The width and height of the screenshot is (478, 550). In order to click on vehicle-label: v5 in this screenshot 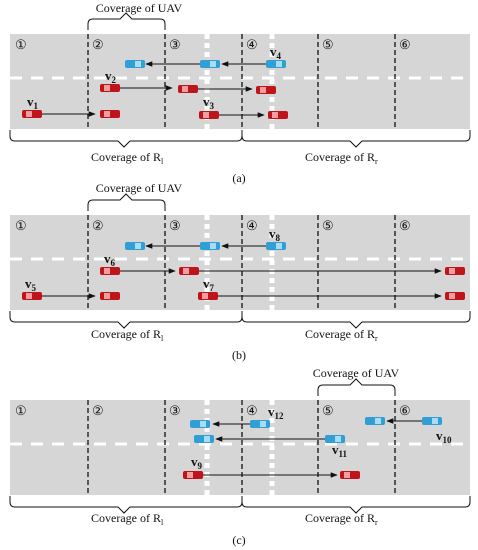, I will do `click(31, 284)`.